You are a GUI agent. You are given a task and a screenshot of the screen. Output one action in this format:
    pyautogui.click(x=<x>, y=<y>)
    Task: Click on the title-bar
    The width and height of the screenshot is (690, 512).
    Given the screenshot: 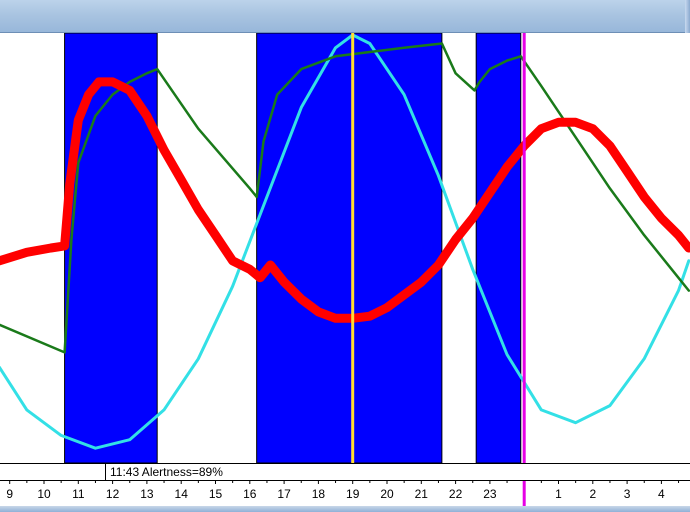 What is the action you would take?
    pyautogui.click(x=345, y=16)
    